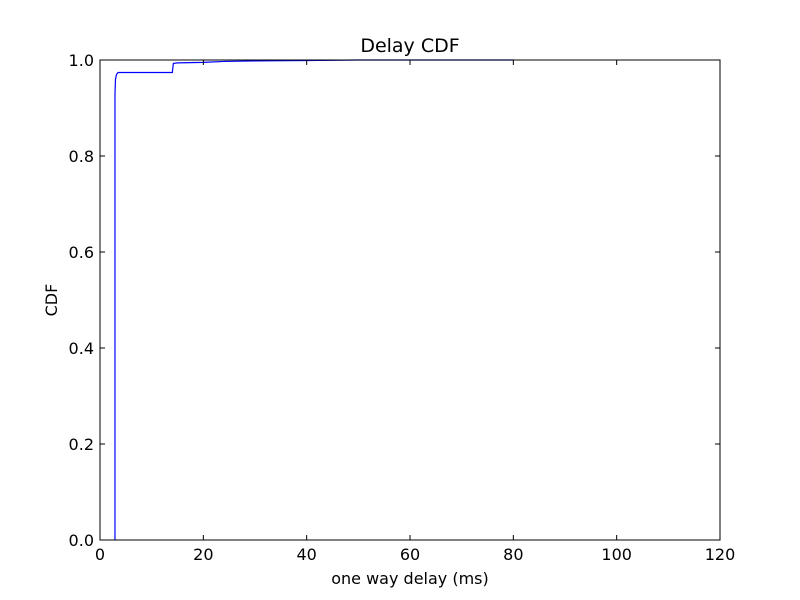 The height and width of the screenshot is (600, 800). What do you see at coordinates (100, 554) in the screenshot?
I see `x-tick-label: 0` at bounding box center [100, 554].